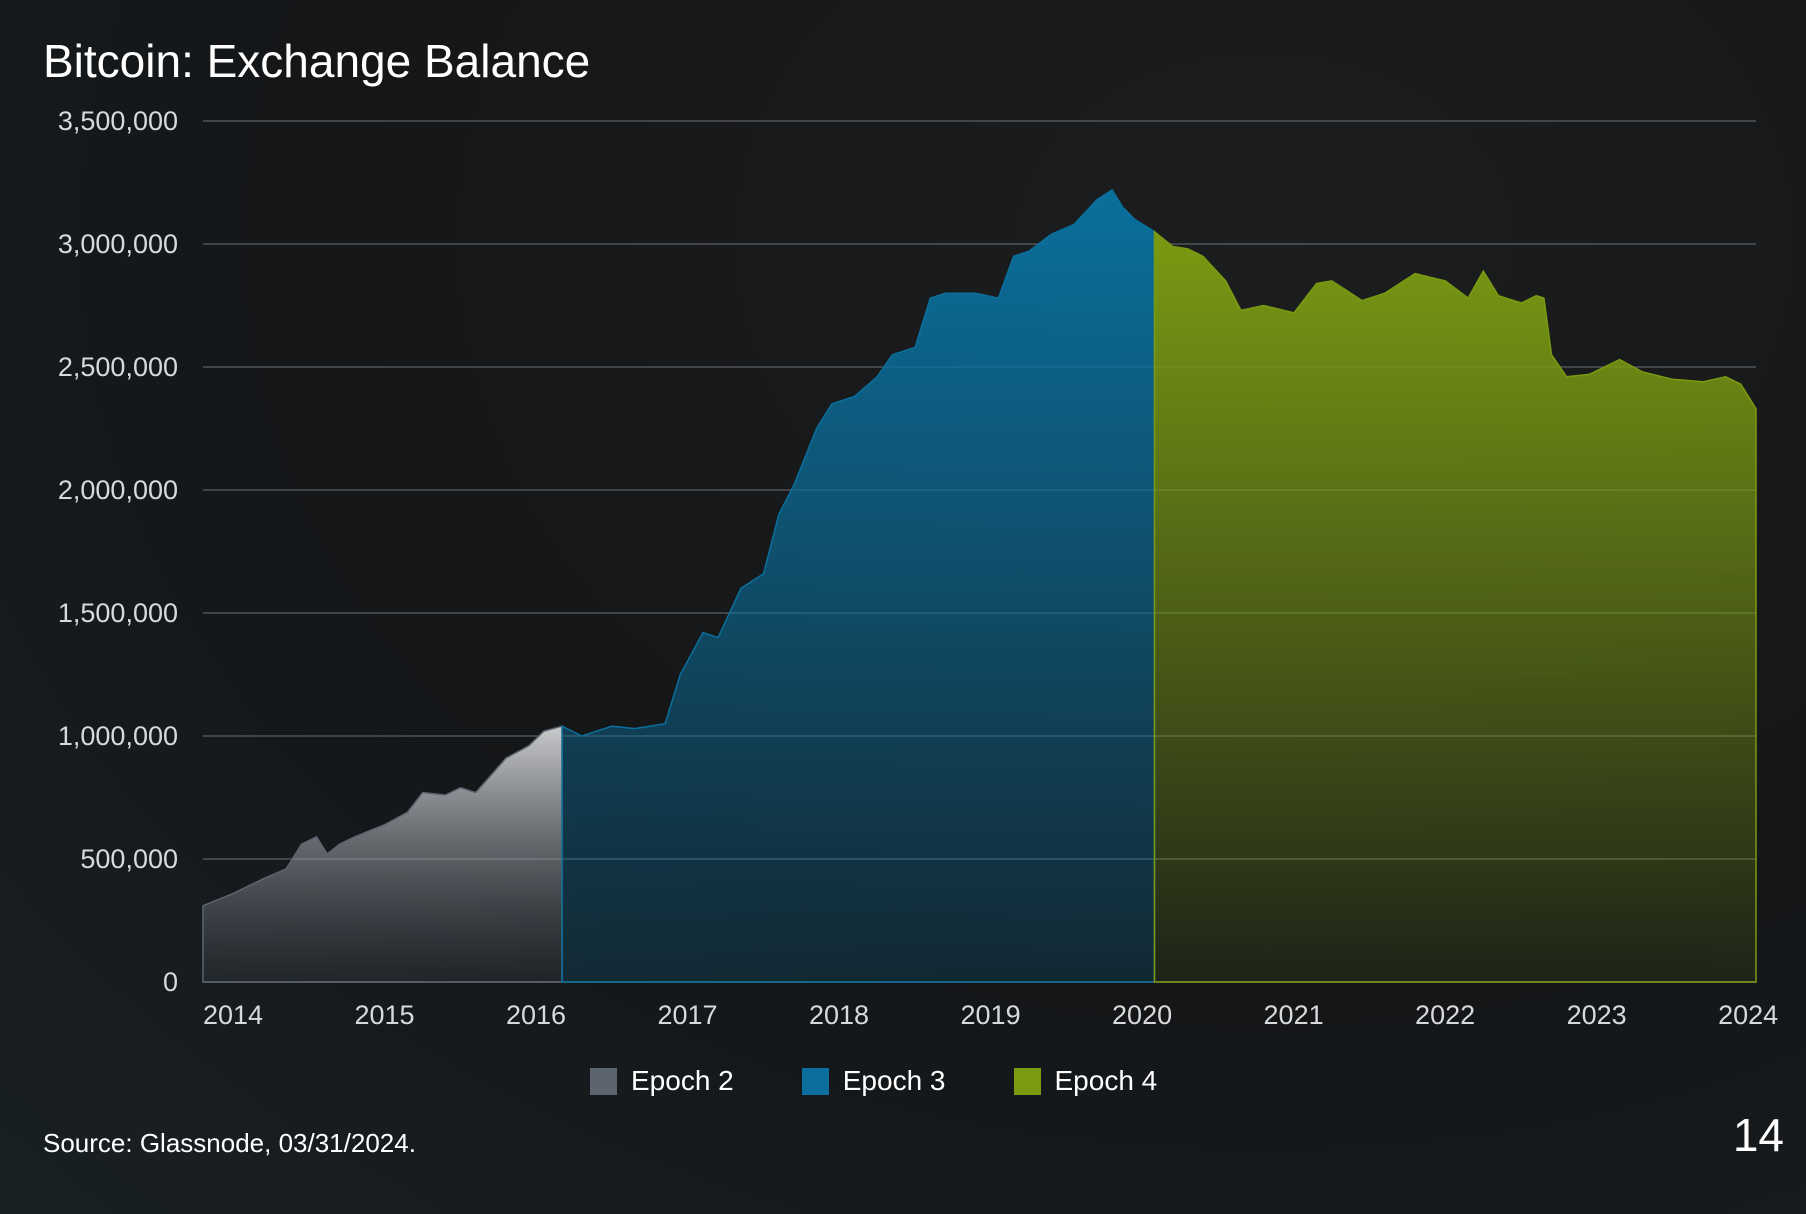 The height and width of the screenshot is (1214, 1806). I want to click on x-tick-label: 2022, so click(1445, 1015).